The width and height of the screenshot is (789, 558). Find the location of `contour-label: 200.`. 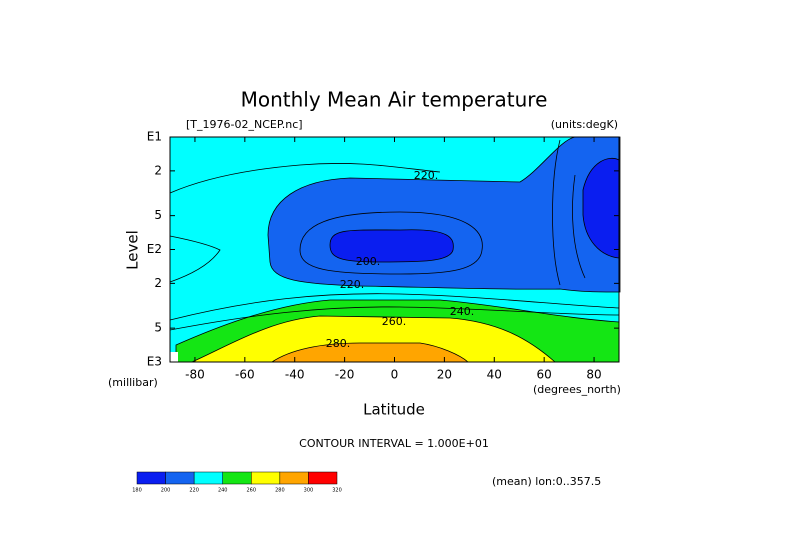

contour-label: 200. is located at coordinates (368, 261).